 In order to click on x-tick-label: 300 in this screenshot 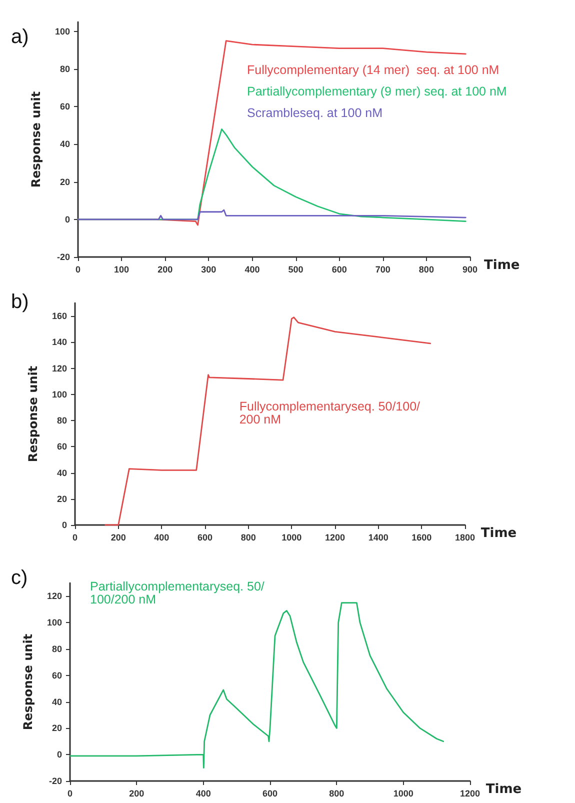, I will do `click(208, 269)`.